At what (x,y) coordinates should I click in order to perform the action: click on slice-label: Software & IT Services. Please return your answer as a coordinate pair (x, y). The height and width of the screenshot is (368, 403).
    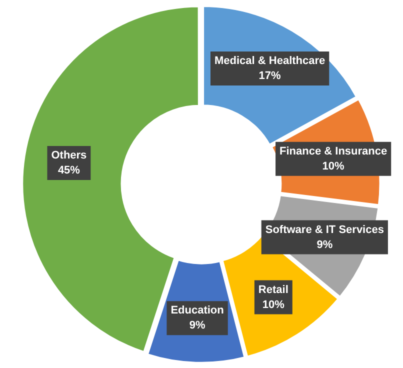
    Looking at the image, I should click on (324, 230).